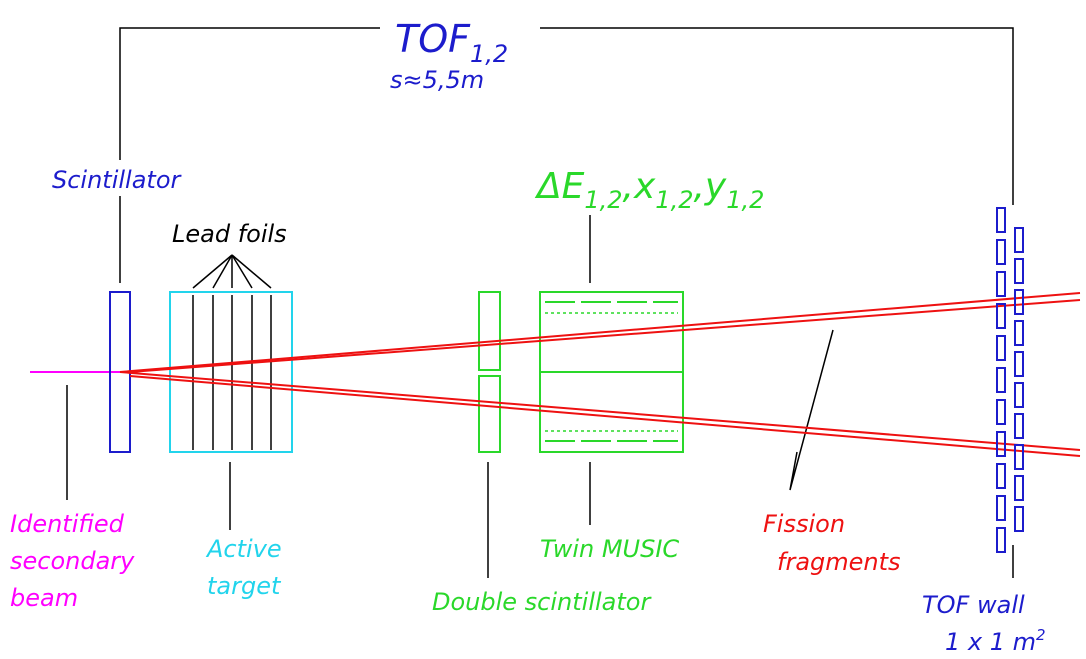 The height and width of the screenshot is (659, 1086). Describe the element at coordinates (1010, 380) in the screenshot. I see `tof-wall` at that location.